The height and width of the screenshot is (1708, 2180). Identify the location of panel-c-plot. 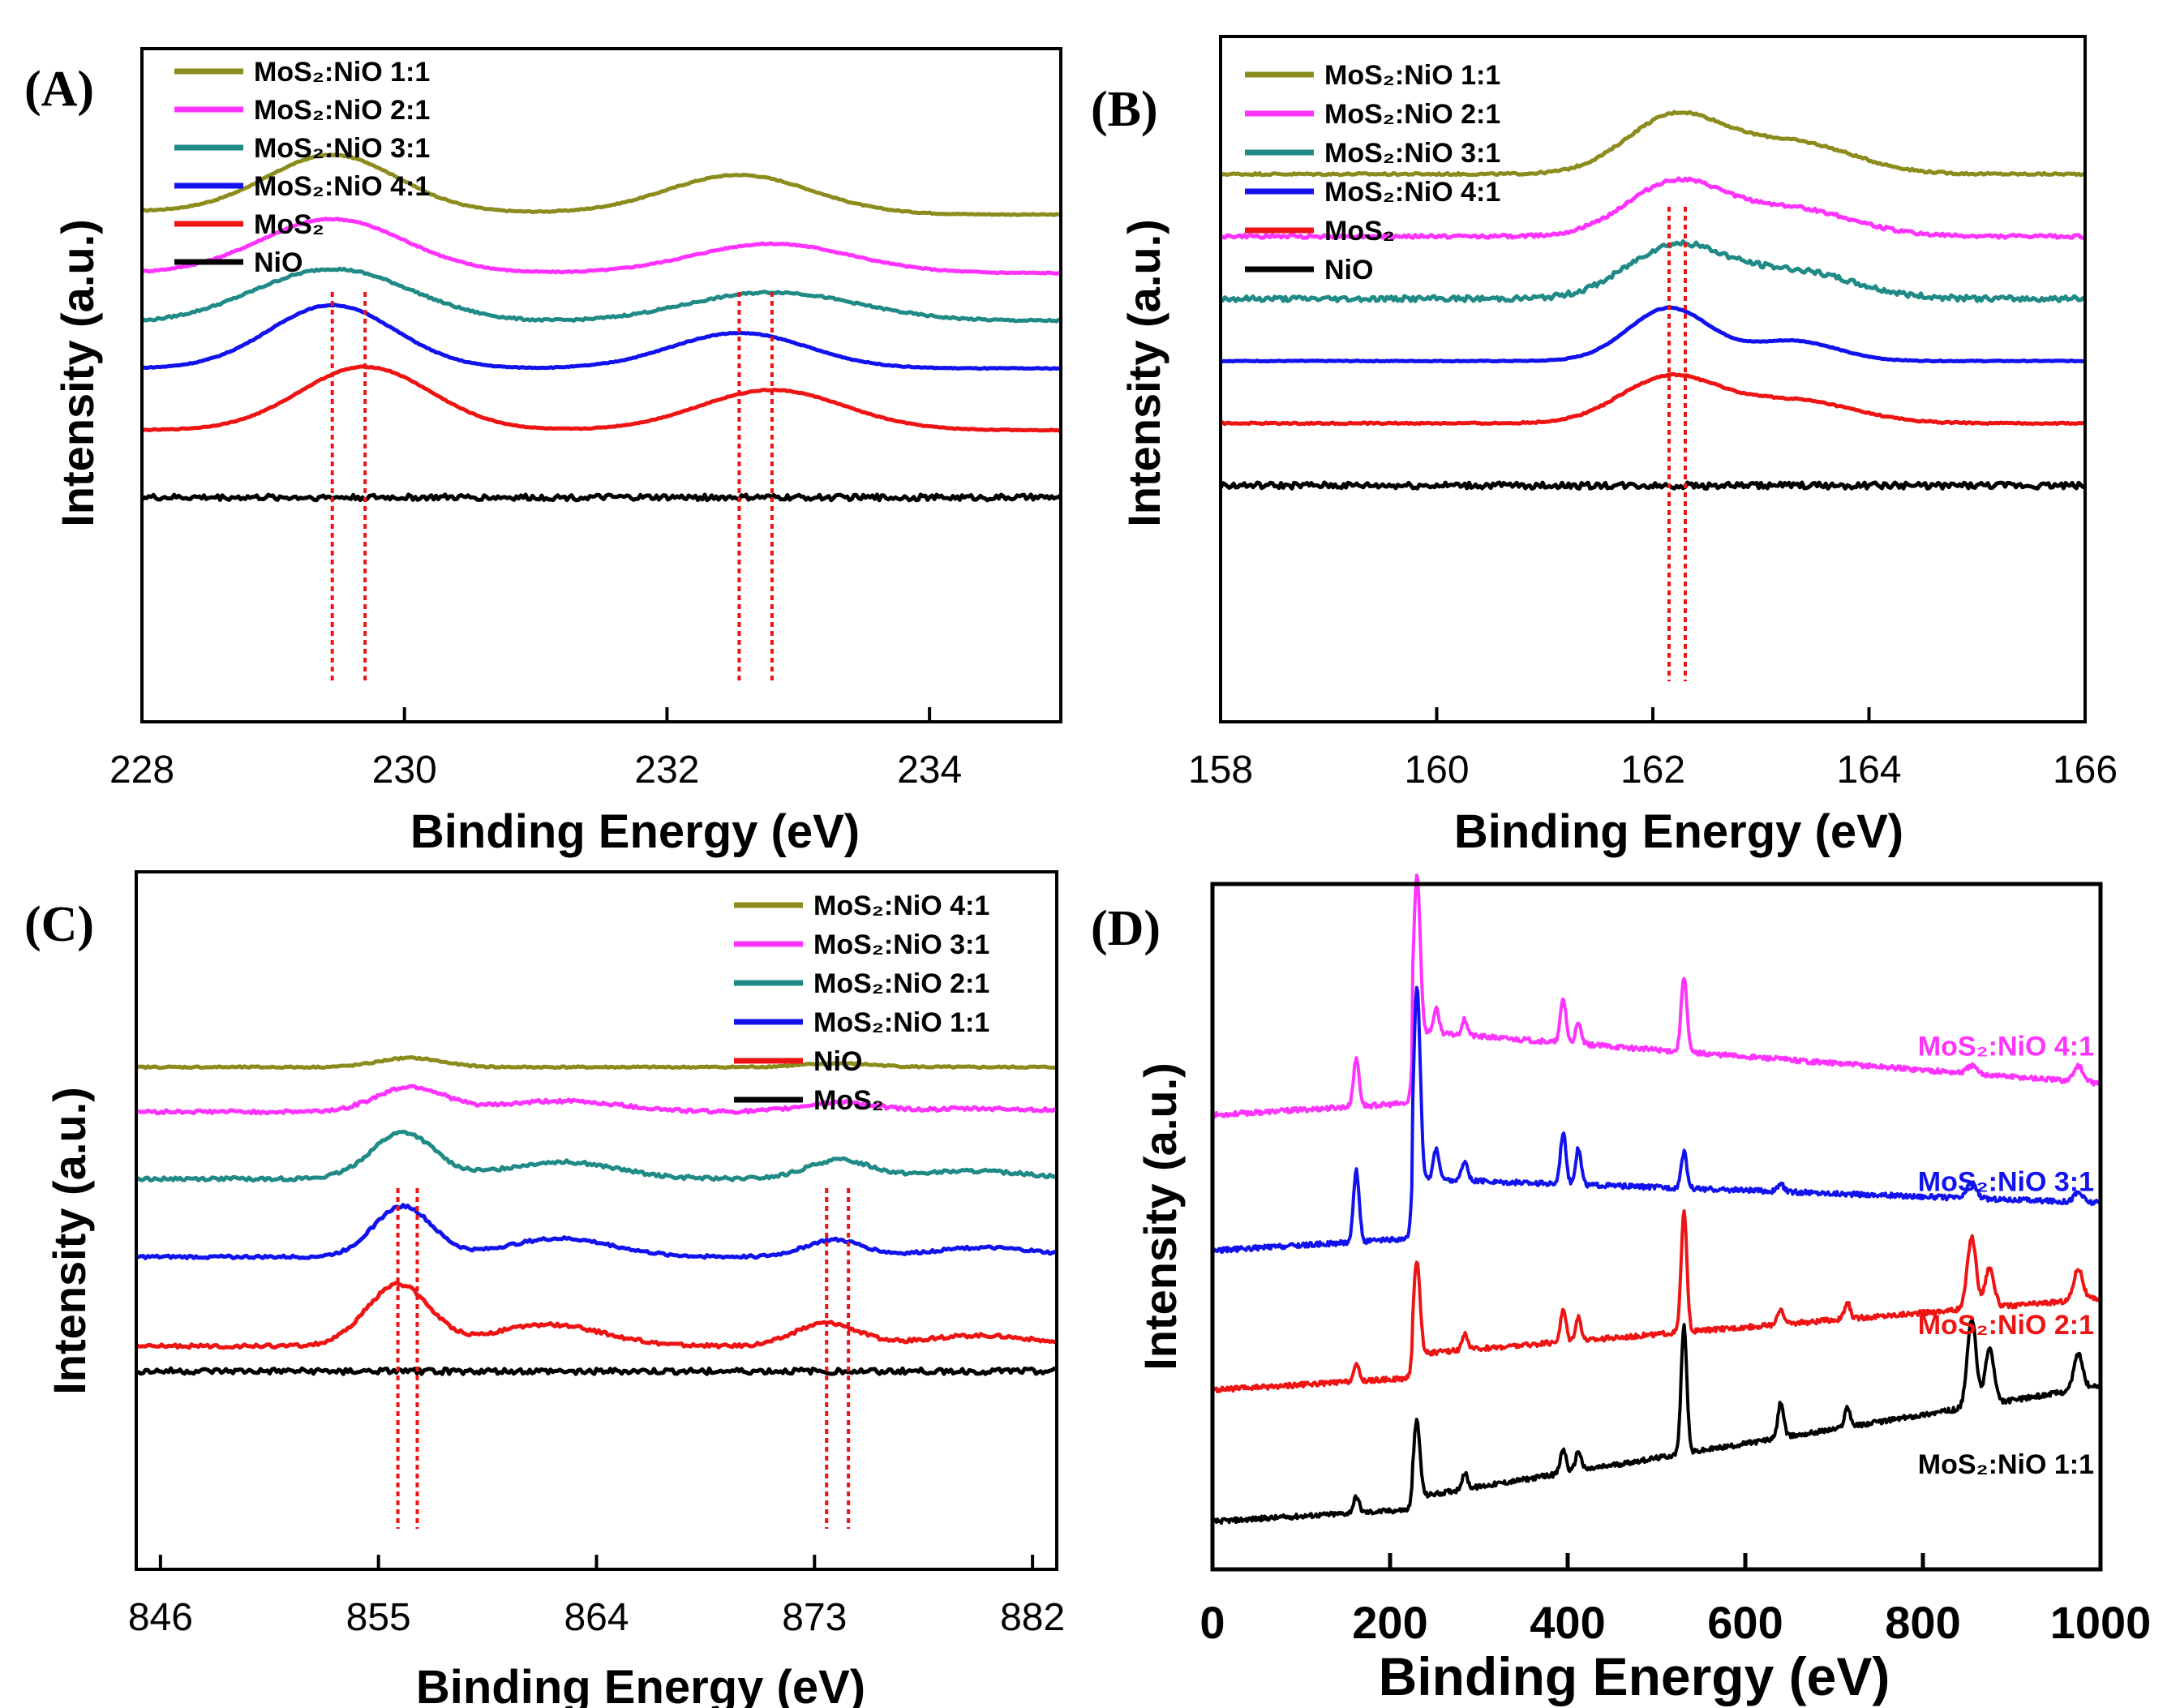
(596, 1292).